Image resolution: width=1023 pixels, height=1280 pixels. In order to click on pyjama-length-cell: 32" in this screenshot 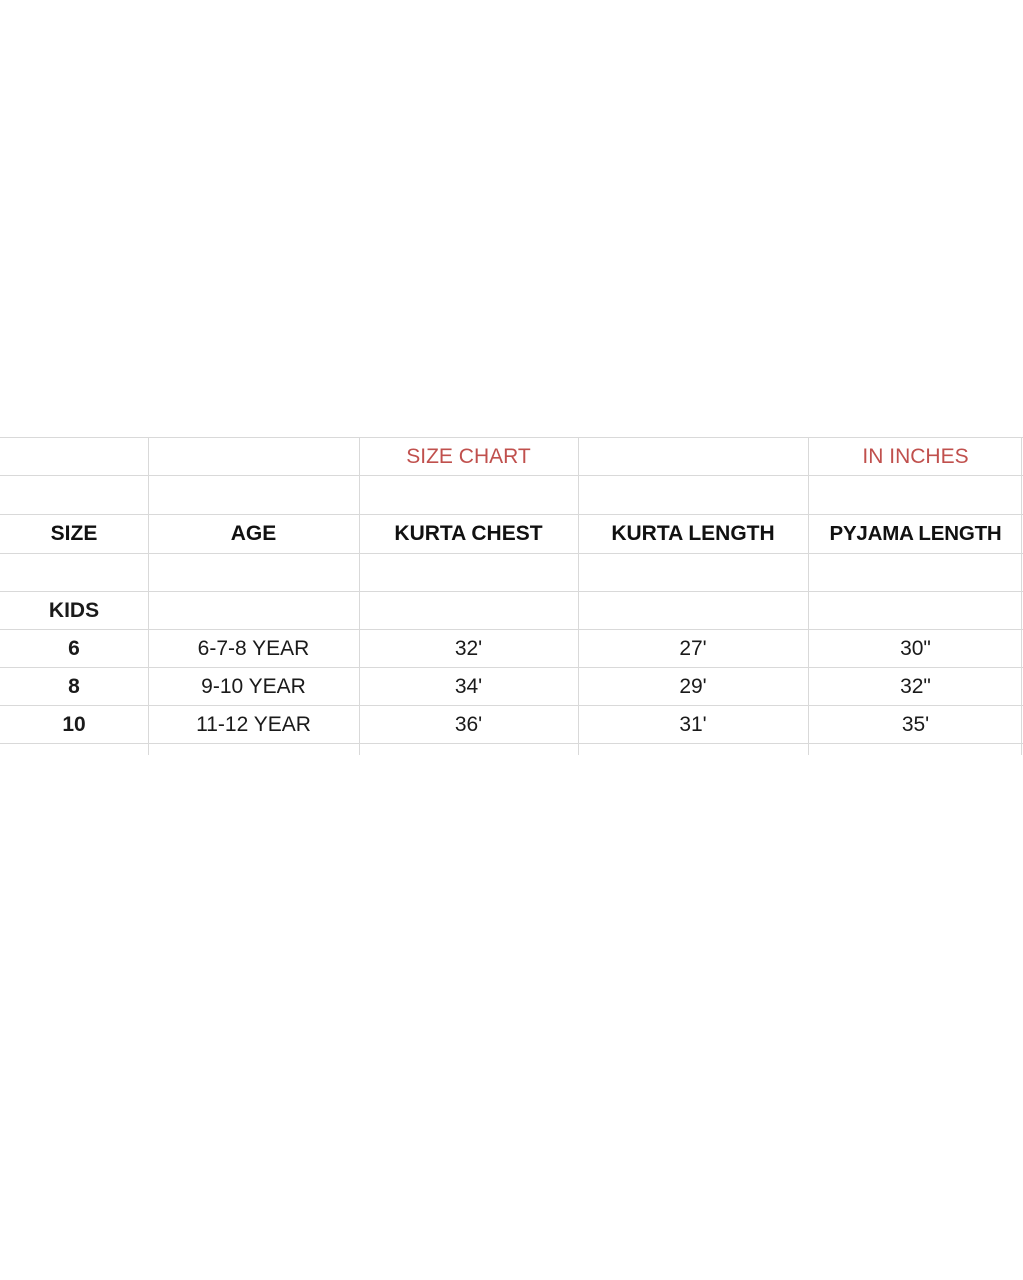, I will do `click(915, 686)`.